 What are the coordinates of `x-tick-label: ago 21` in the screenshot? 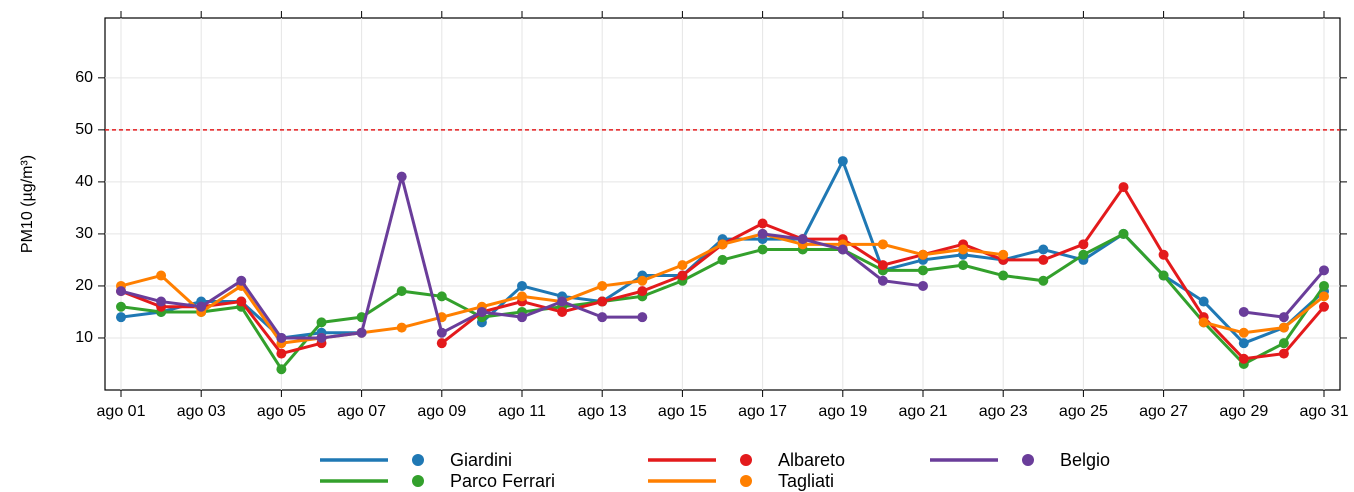 It's located at (923, 411).